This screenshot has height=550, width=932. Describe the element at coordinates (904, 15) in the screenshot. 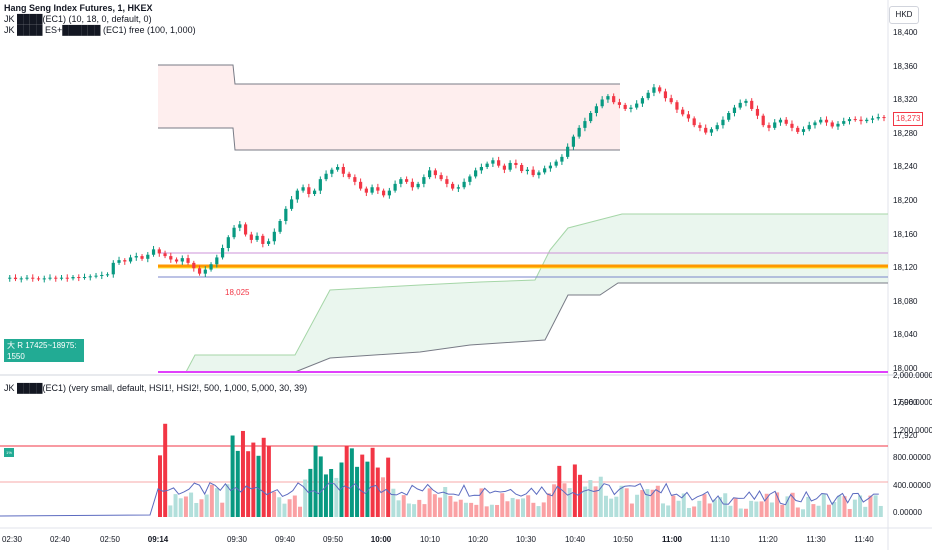

I see `currency-button: HKD` at that location.